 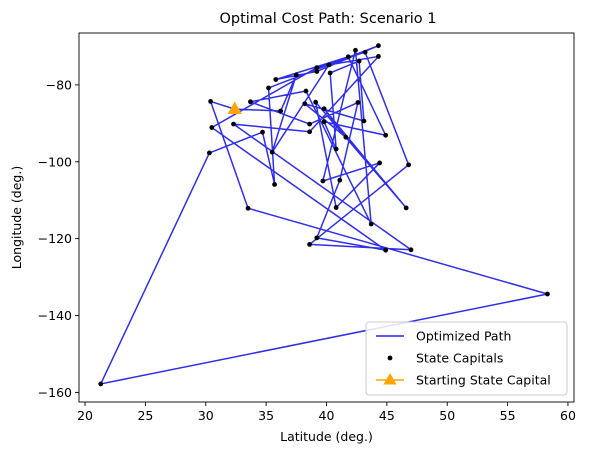 I want to click on legend-label: Starting State Capital, so click(x=483, y=380).